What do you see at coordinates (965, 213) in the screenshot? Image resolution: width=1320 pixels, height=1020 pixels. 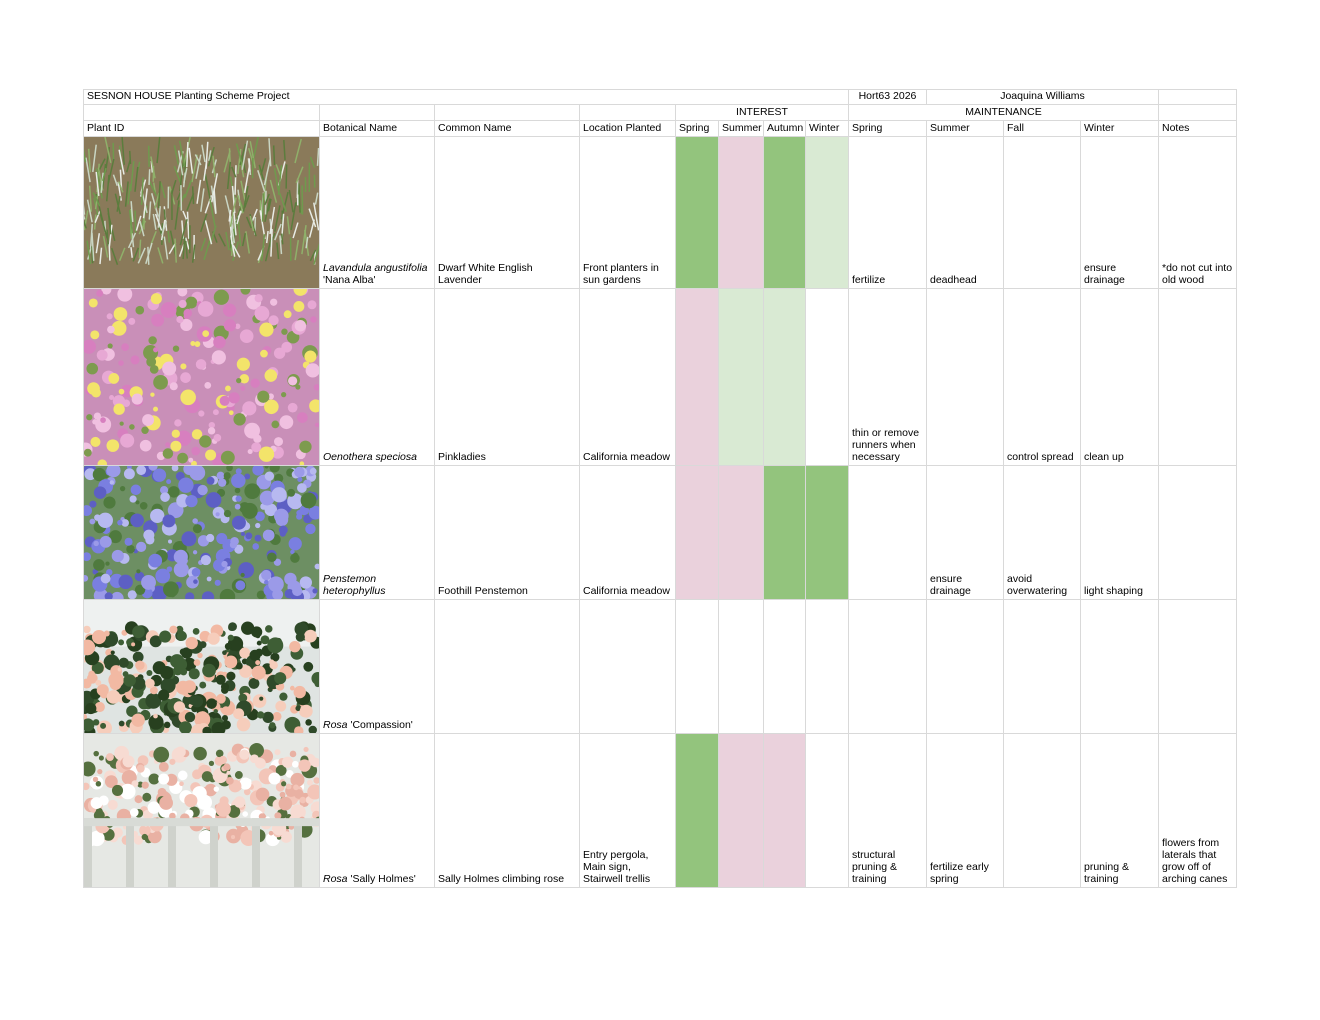 I see `maintenance-cell: deadhead` at bounding box center [965, 213].